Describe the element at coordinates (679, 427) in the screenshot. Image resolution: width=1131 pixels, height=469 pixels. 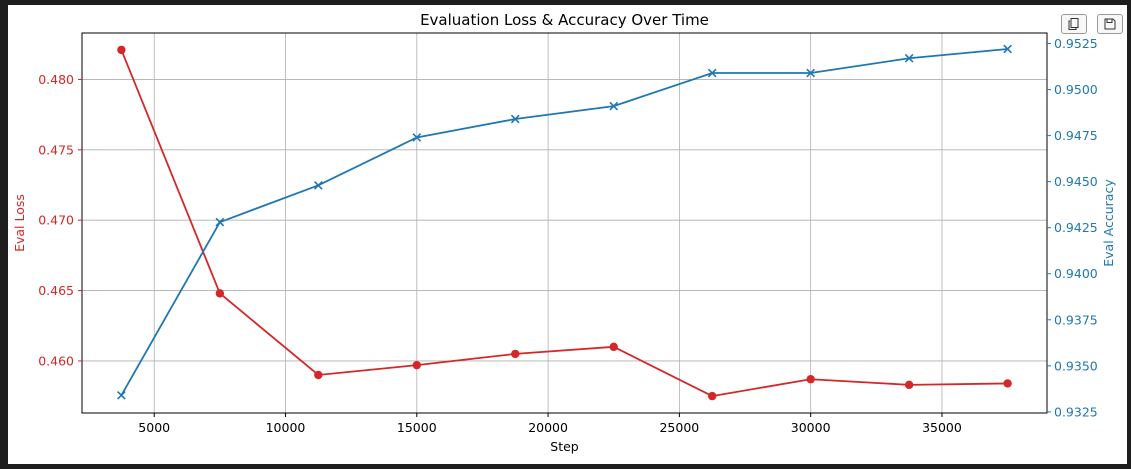
I see `x-tick-label: 25000` at that location.